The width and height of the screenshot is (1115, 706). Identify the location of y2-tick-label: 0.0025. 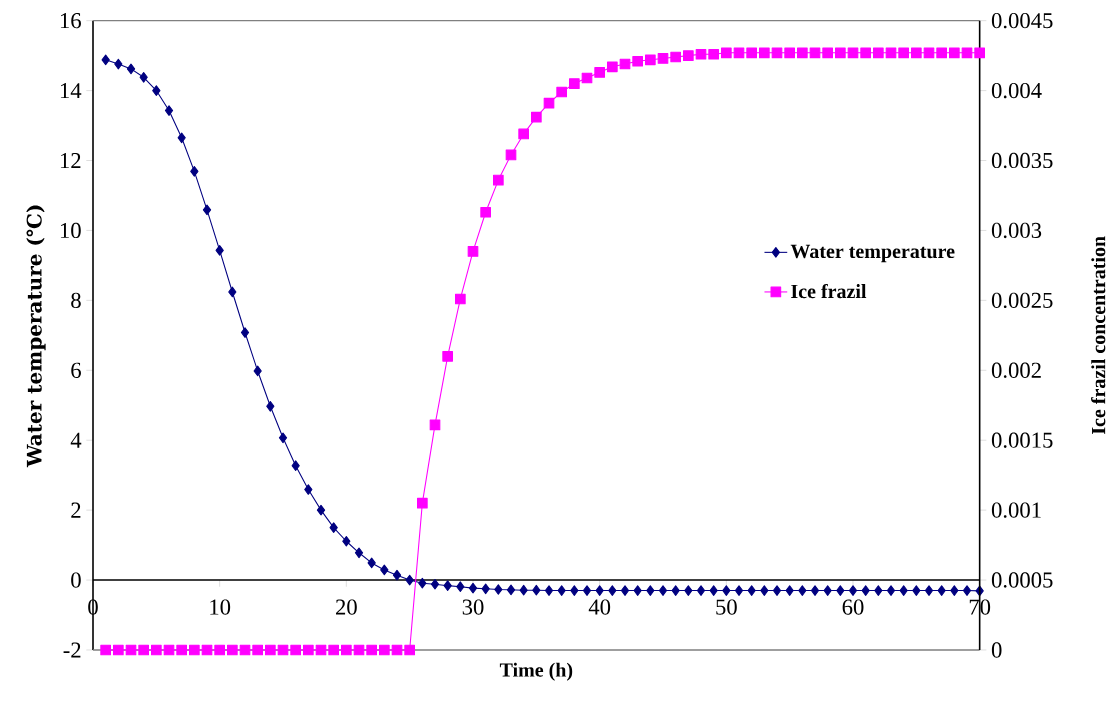
(1022, 300).